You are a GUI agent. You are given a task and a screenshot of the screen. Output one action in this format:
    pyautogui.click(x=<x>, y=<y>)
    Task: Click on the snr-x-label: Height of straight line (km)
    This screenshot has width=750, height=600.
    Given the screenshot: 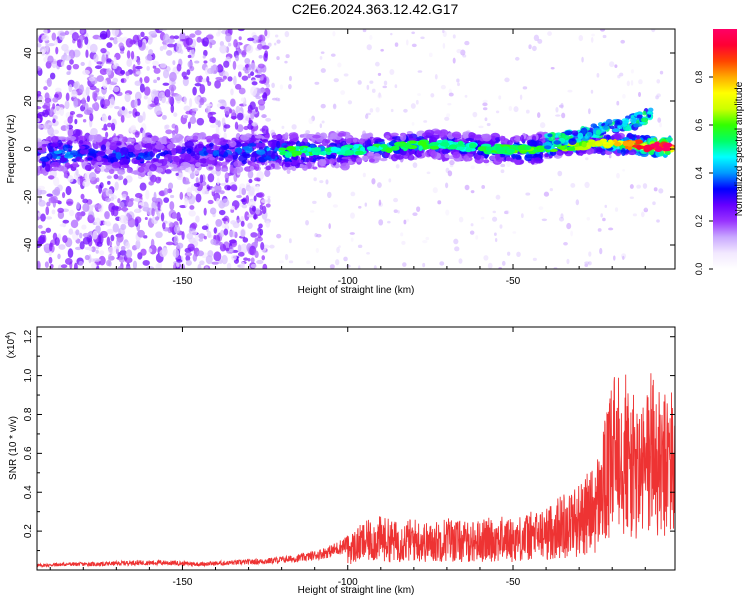 What is the action you would take?
    pyautogui.click(x=356, y=590)
    